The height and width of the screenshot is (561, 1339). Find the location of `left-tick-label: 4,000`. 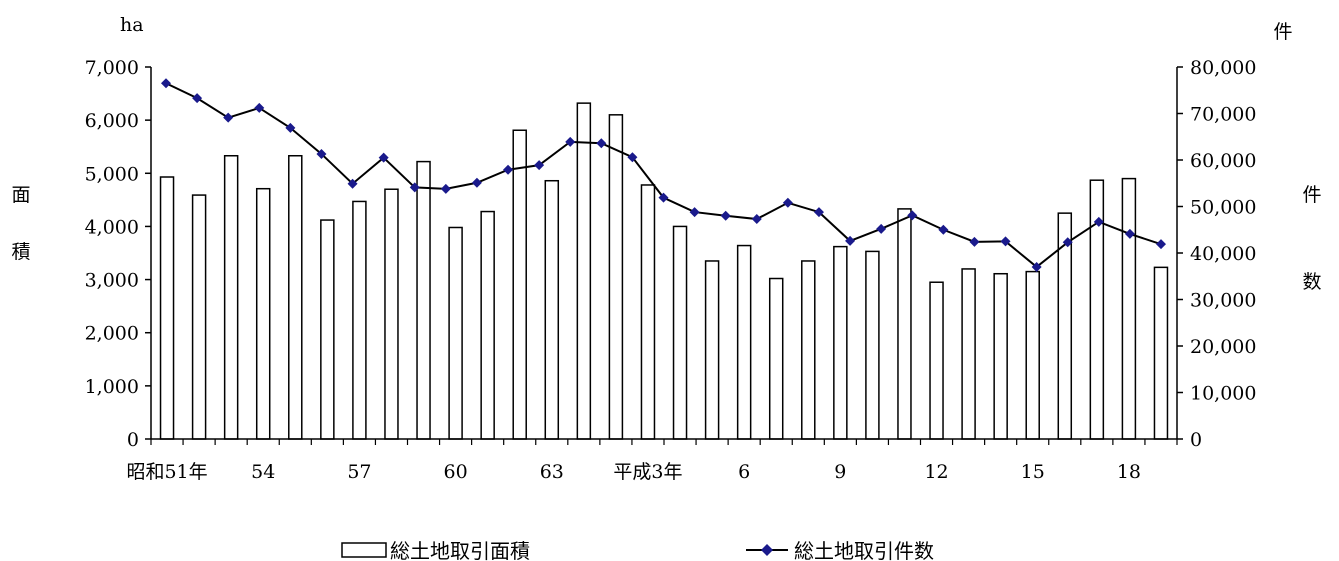

left-tick-label: 4,000 is located at coordinates (112, 227).